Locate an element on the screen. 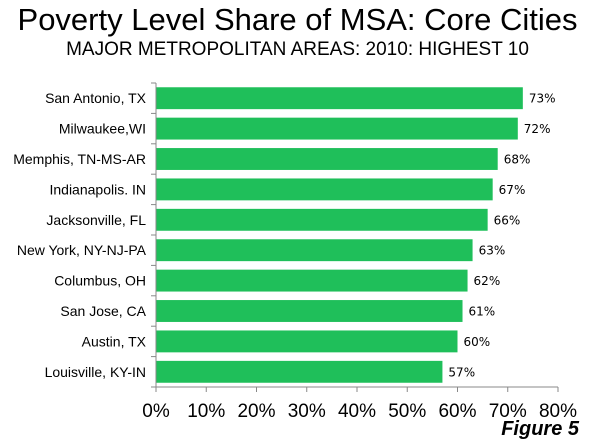 This screenshot has height=448, width=595. data-label: 60% is located at coordinates (477, 342).